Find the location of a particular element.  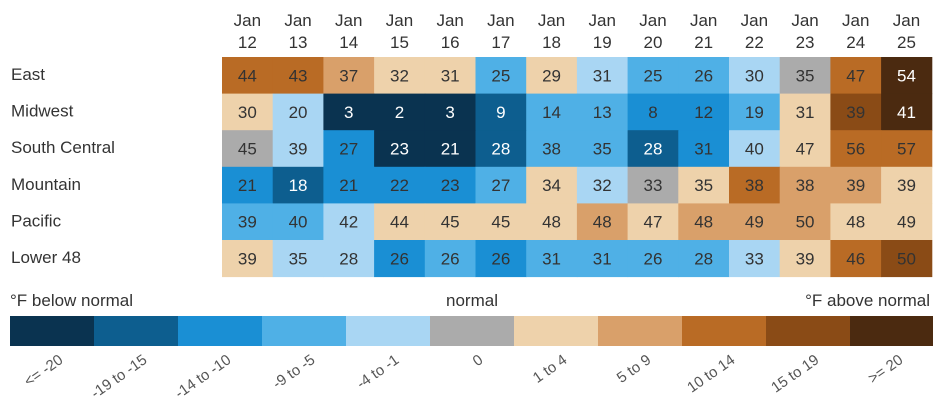

heatmap-cell-value: 40 is located at coordinates (298, 222).